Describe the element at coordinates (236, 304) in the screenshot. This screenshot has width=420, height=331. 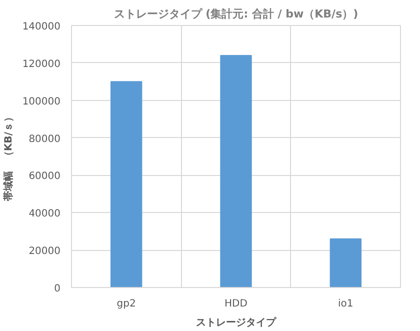
I see `x-tick-label: HDD` at that location.